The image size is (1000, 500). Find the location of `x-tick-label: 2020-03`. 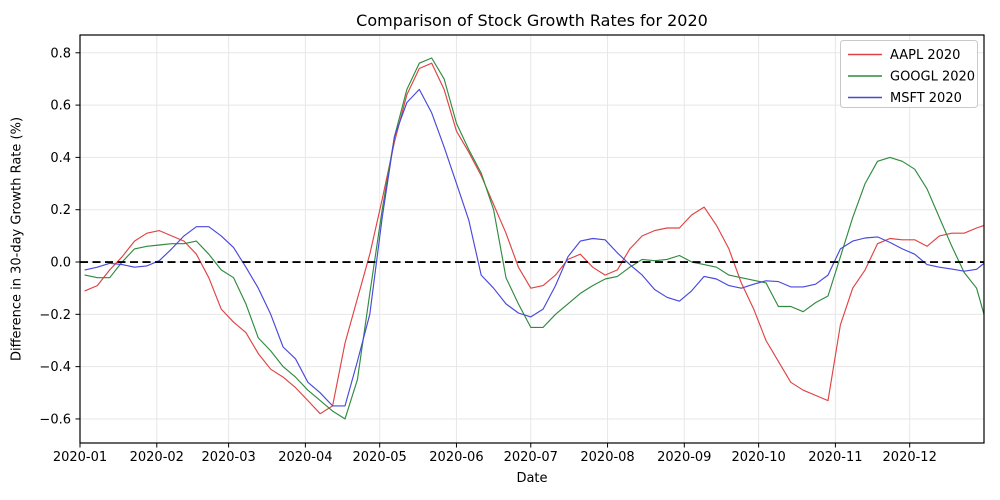

x-tick-label: 2020-03 is located at coordinates (228, 457).